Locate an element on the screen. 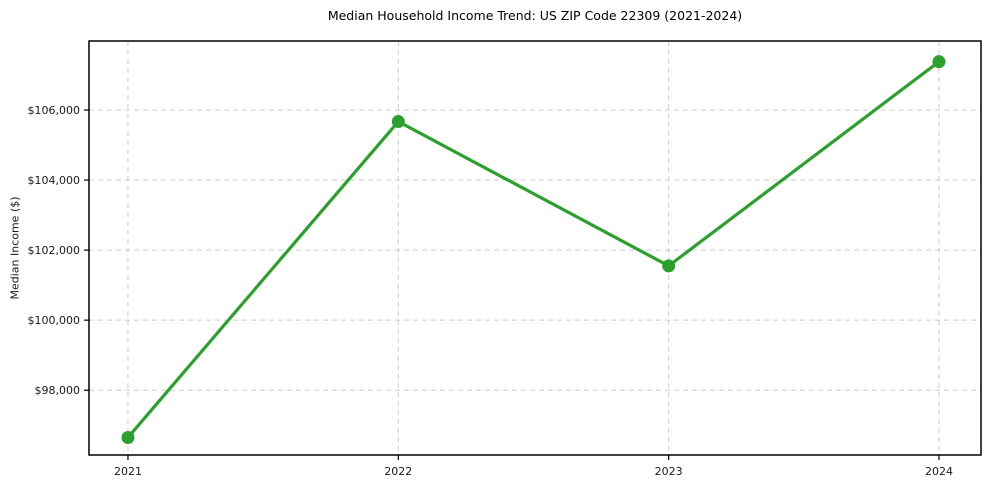 The width and height of the screenshot is (989, 490). data-point-2023 is located at coordinates (669, 266).